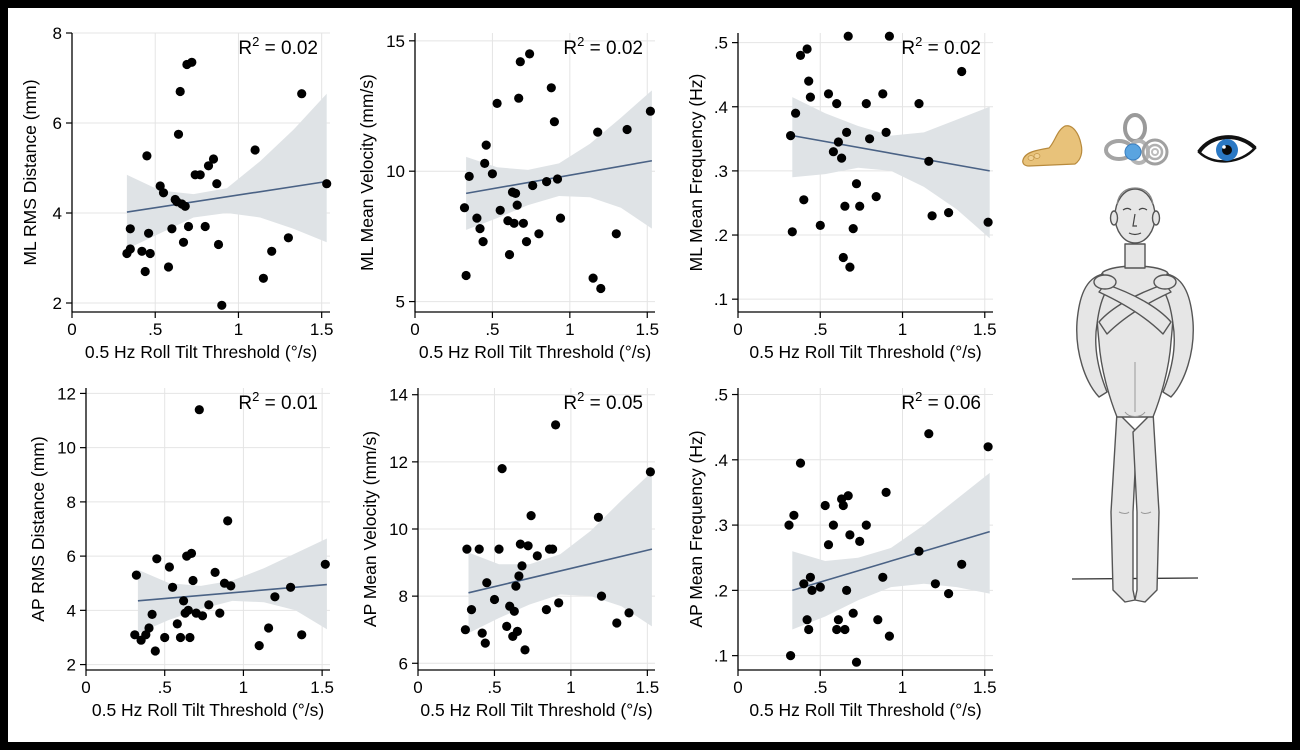 The height and width of the screenshot is (750, 1300). I want to click on foot-icon, so click(1052, 146).